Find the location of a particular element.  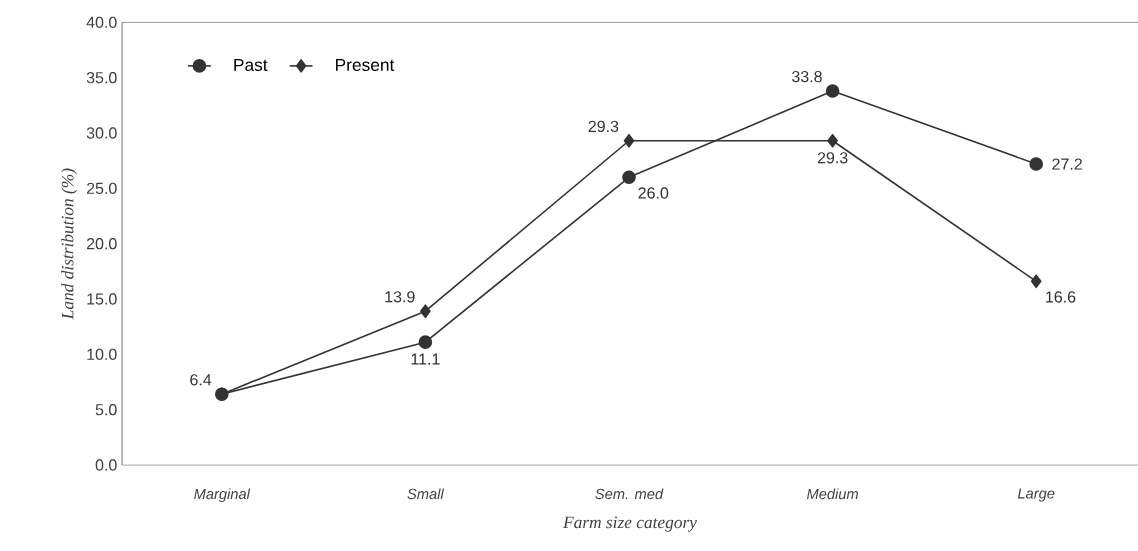

y-tick-label: 40.0 is located at coordinates (101, 22).